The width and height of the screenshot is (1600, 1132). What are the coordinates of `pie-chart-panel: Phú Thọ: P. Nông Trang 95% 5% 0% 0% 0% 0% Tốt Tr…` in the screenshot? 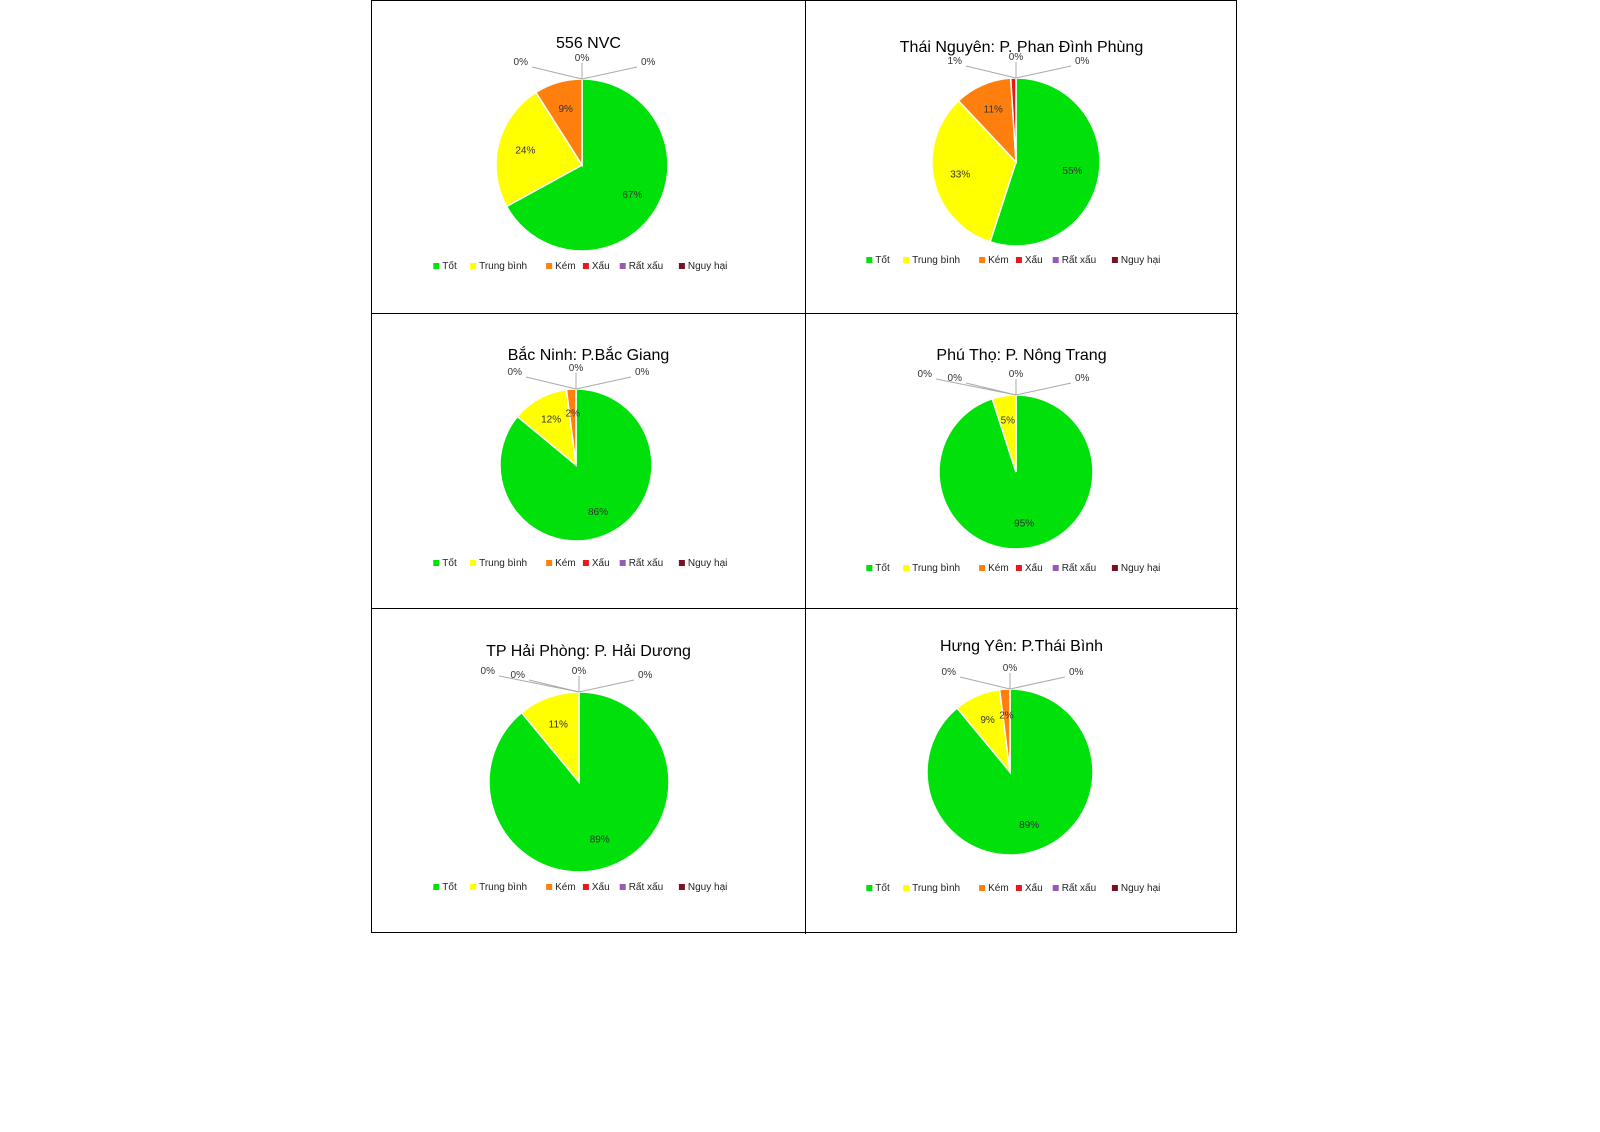 It's located at (1021, 460).